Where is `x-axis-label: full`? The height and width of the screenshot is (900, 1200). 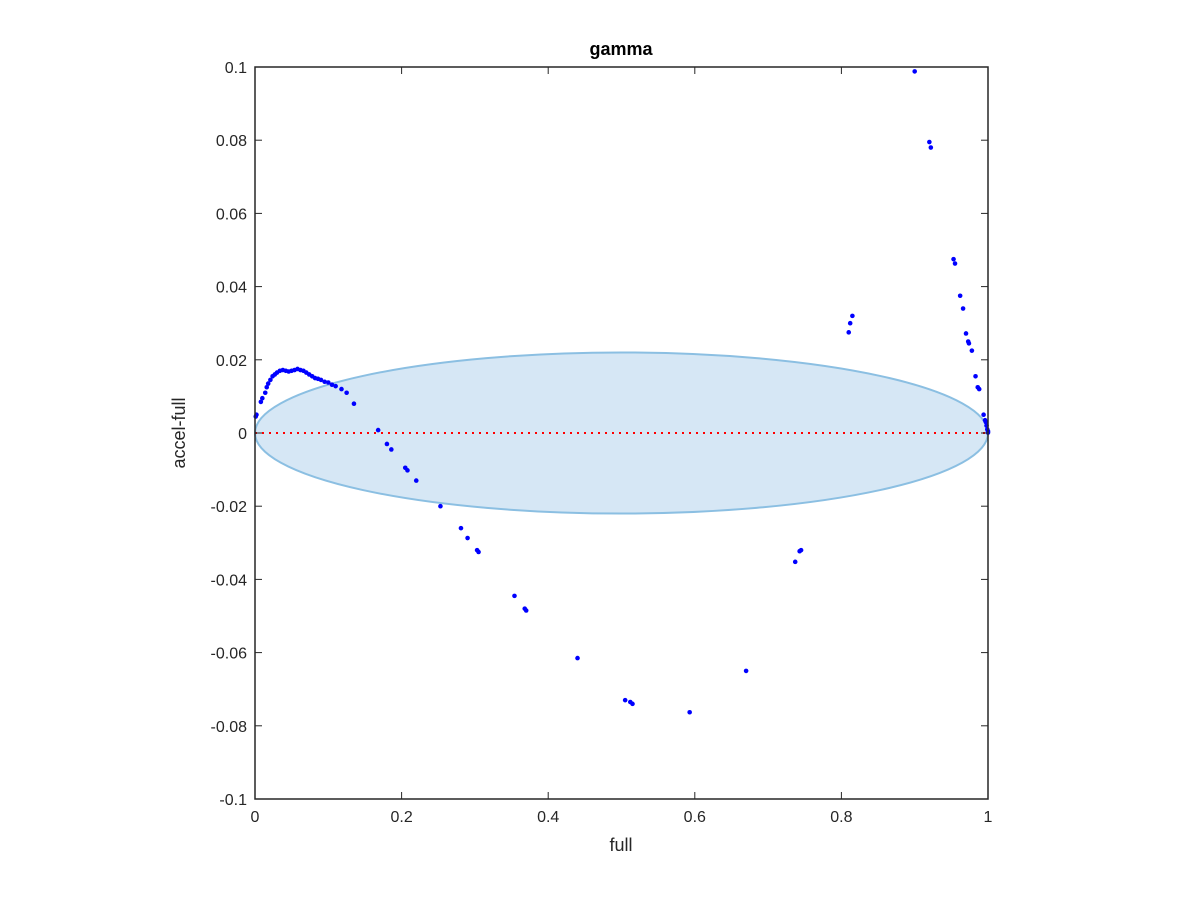 x-axis-label: full is located at coordinates (620, 845).